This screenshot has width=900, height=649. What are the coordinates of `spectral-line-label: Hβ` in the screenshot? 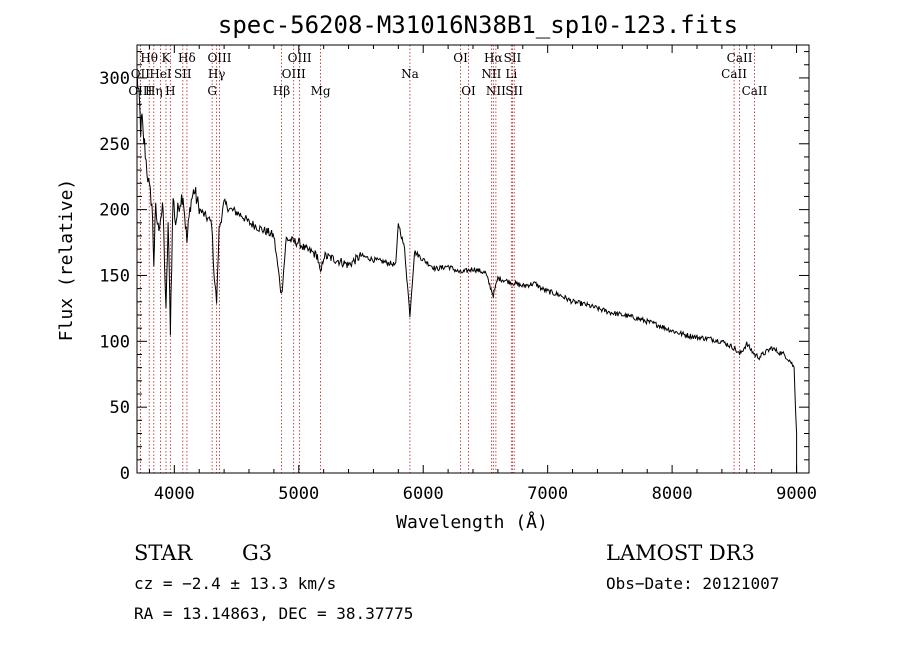 It's located at (281, 91).